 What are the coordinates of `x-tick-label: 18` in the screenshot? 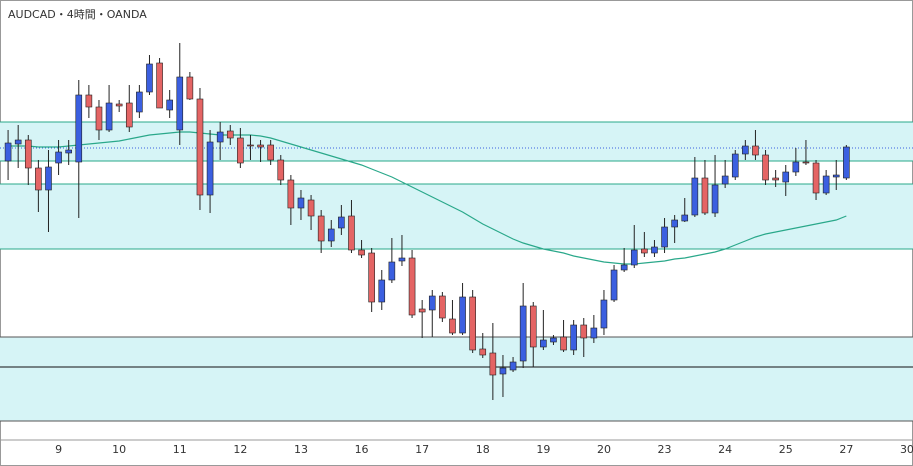 It's located at (483, 449).